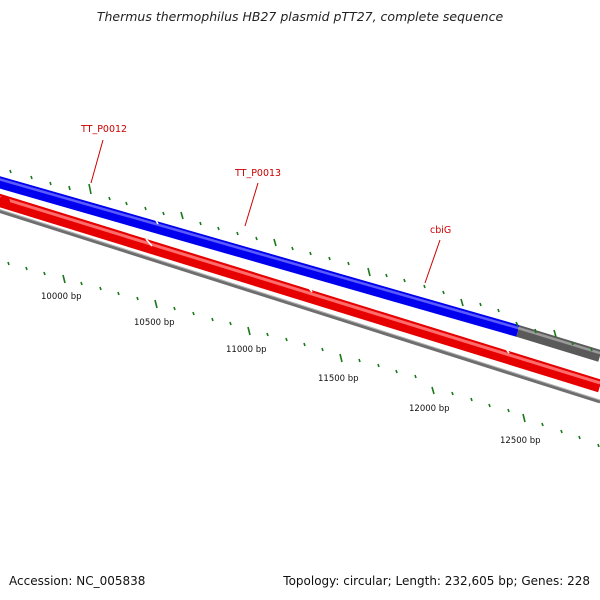  I want to click on other-feature-highlight, so click(558, 340).